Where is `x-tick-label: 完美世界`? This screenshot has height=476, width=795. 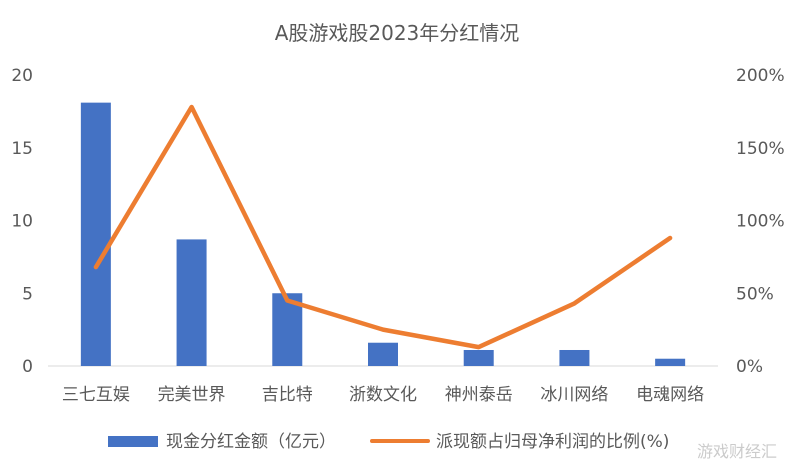
x-tick-label: 完美世界 is located at coordinates (192, 395).